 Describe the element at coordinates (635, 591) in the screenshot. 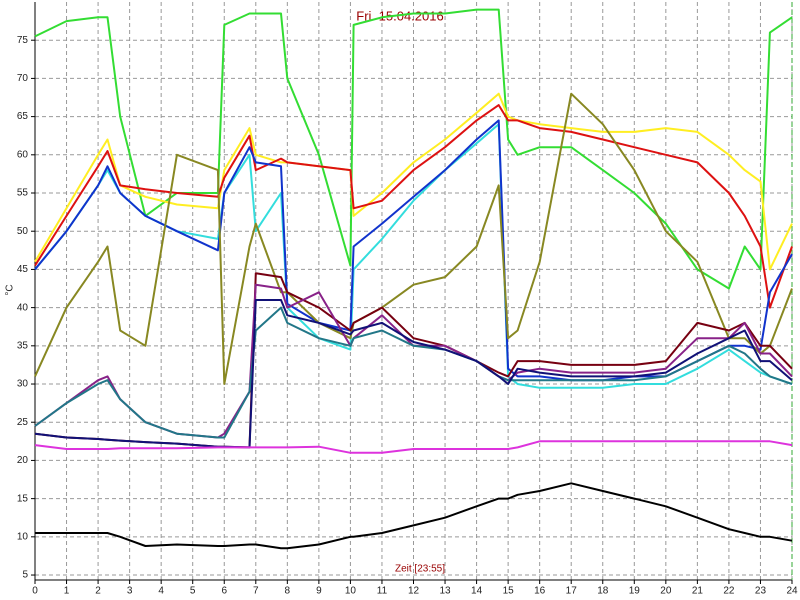

I see `x-tick-label: 19` at that location.